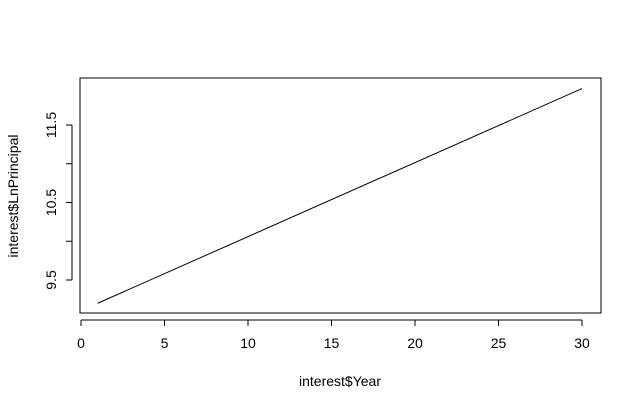  What do you see at coordinates (582, 343) in the screenshot?
I see `x-tick-label: 30` at bounding box center [582, 343].